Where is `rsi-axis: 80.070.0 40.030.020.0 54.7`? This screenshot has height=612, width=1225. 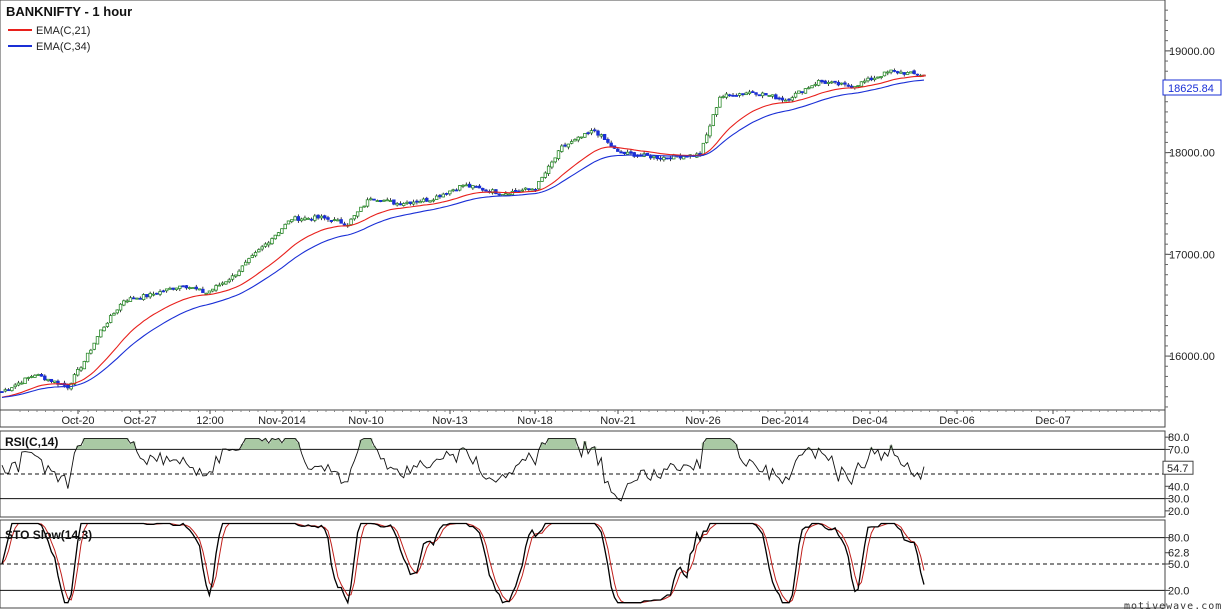 rsi-axis: 80.070.0 40.030.020.0 54.7 is located at coordinates (1178, 474).